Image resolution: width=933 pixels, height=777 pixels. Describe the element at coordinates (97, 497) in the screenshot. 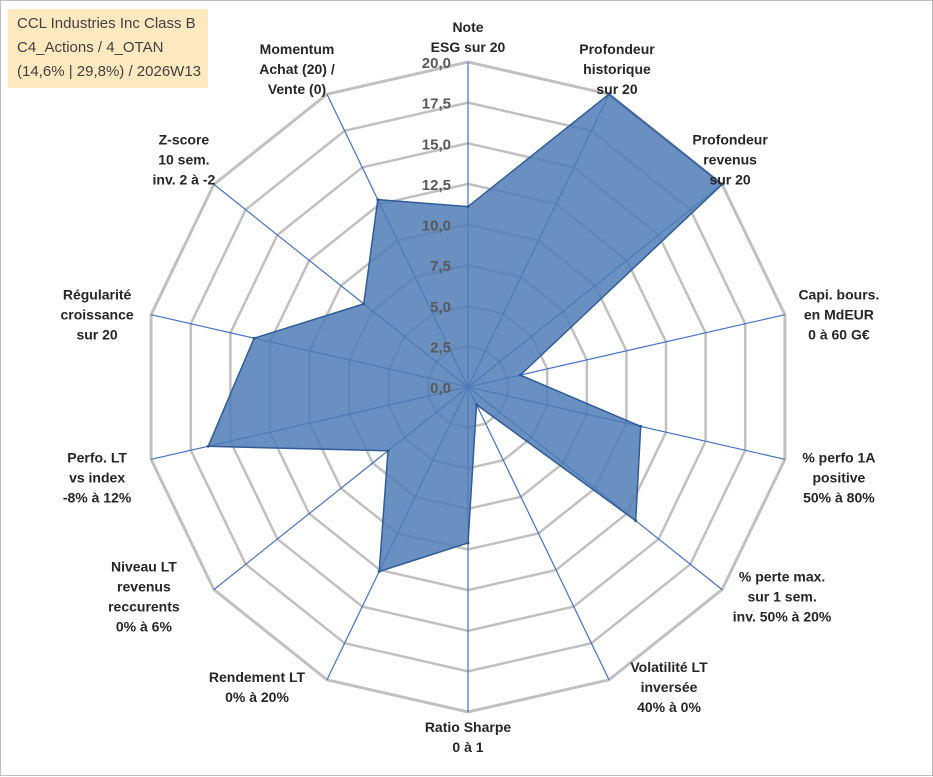

I see `category-label-line: -8% à 12%` at that location.